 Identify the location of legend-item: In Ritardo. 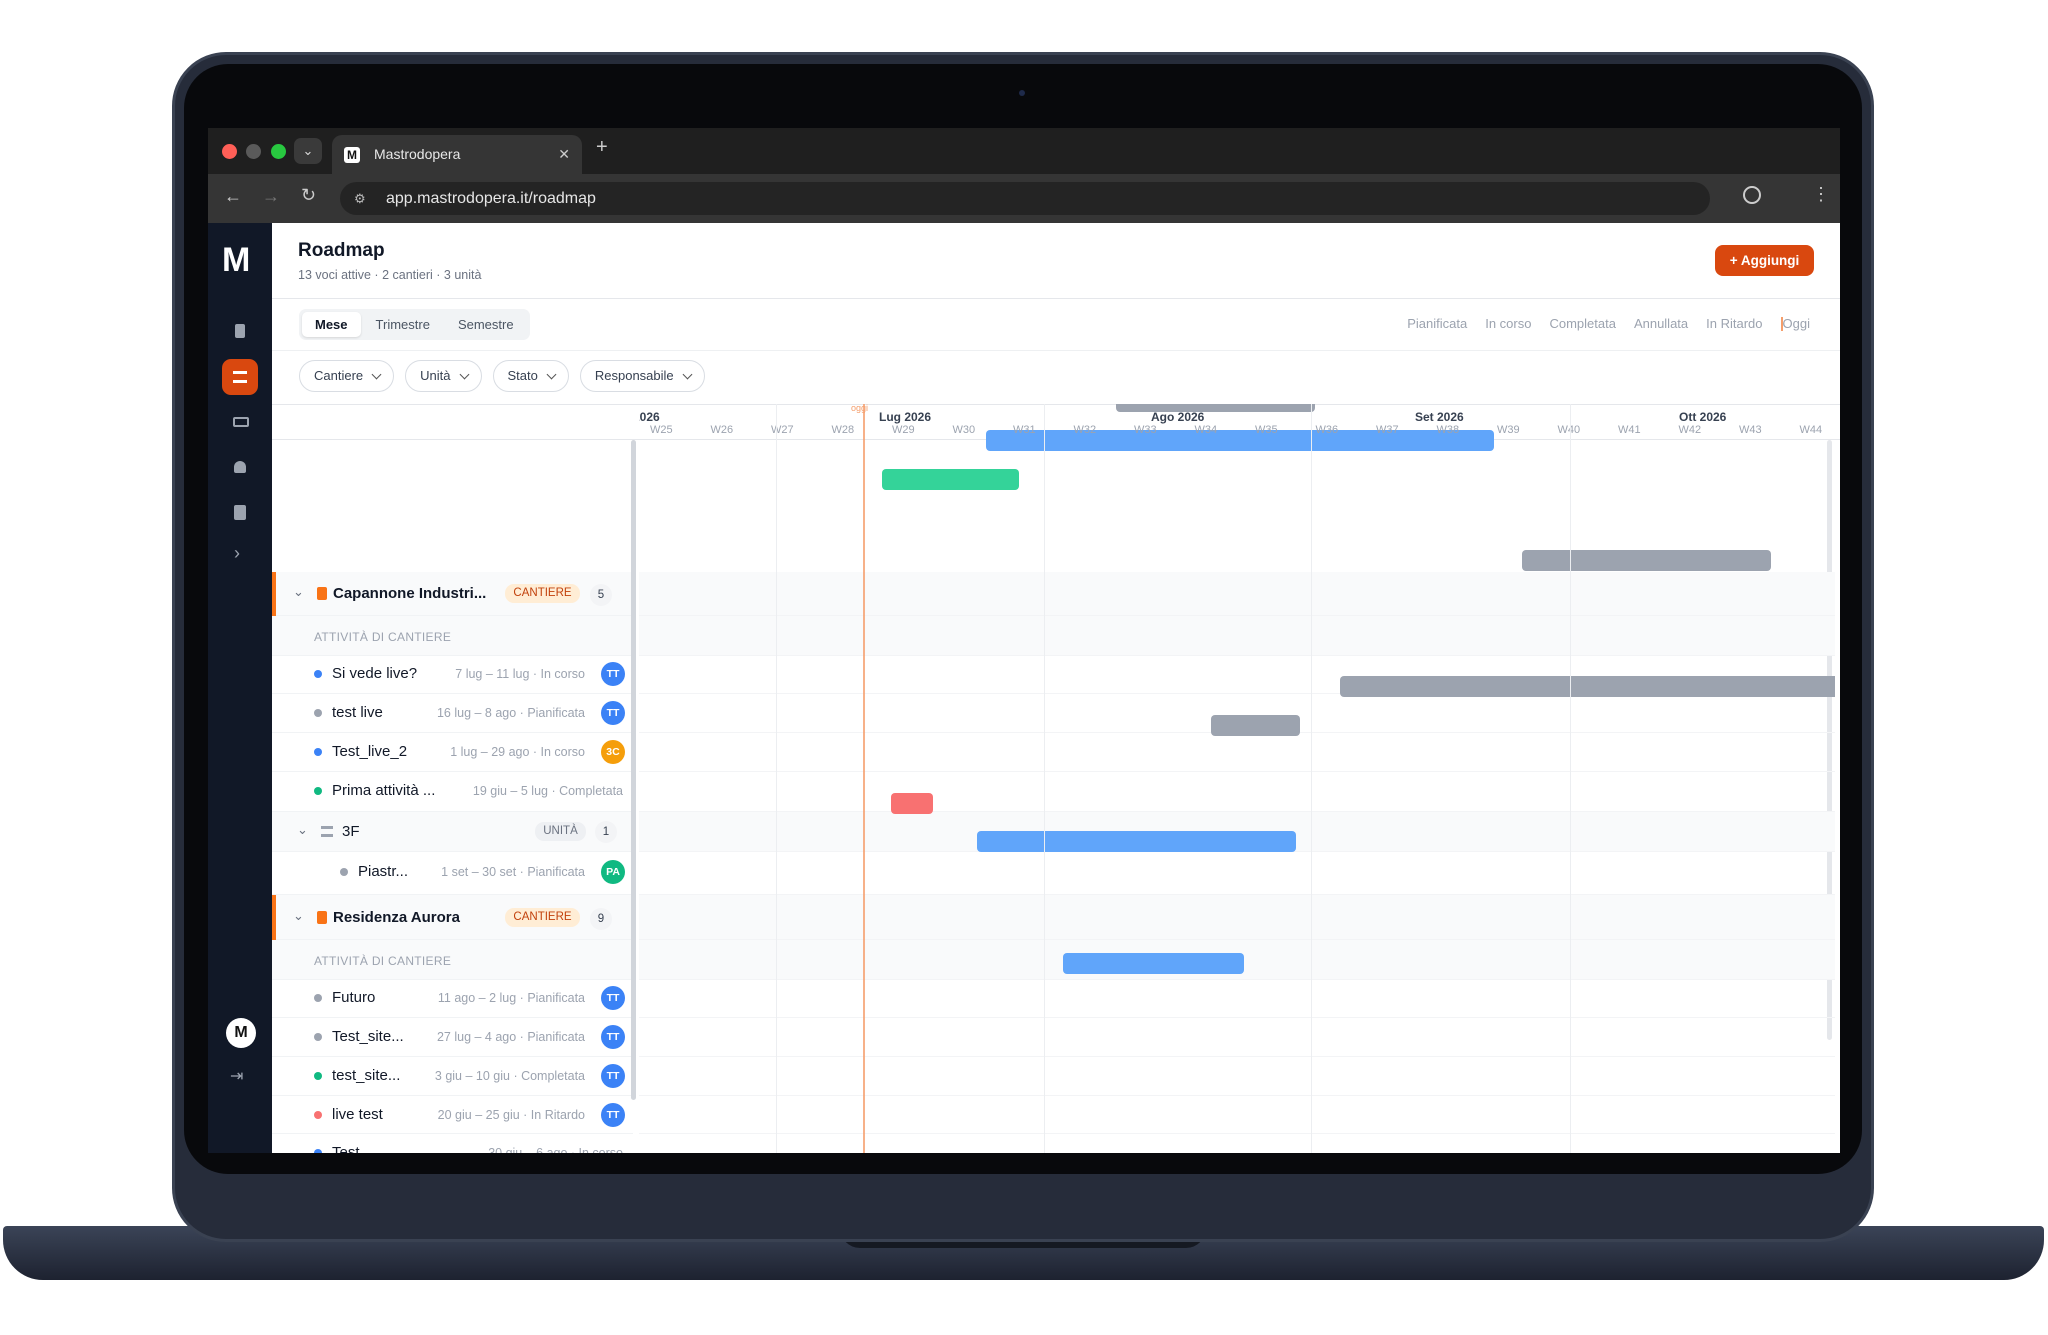
(1734, 323).